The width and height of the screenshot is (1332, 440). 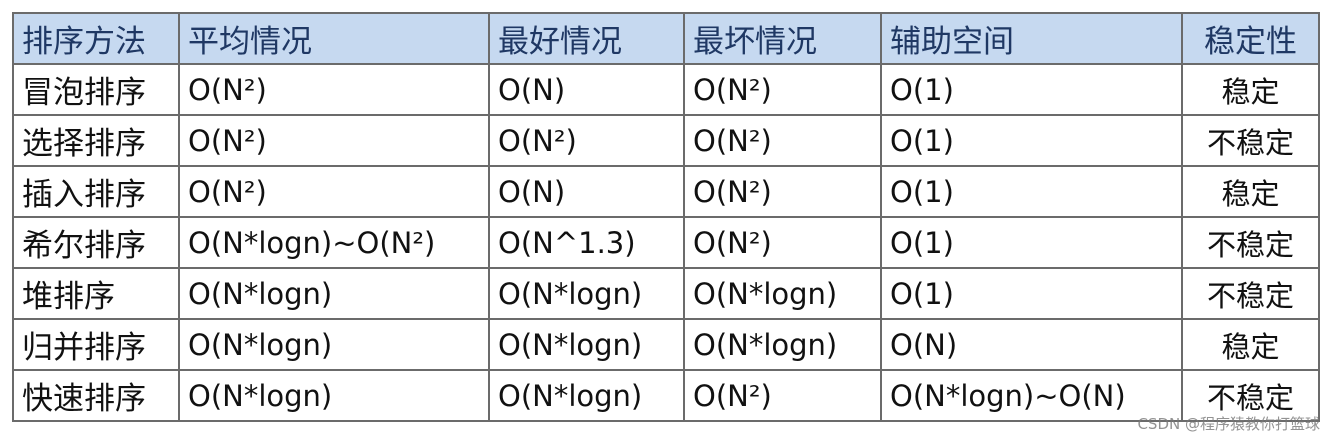 I want to click on table-row: 堆排序 O(N*logn) O(N*logn) O(N*logn) O(1) 不稳定, so click(x=666, y=293).